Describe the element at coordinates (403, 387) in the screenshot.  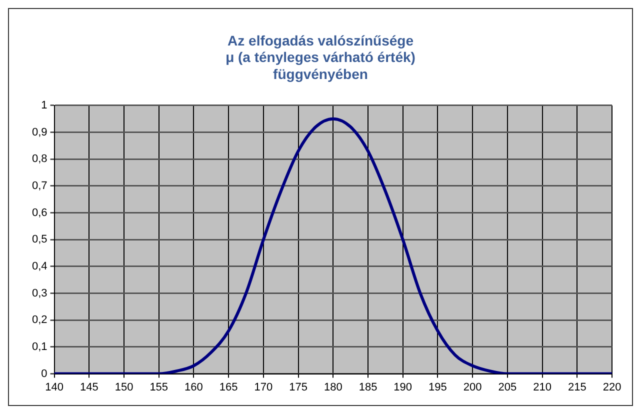
I see `x-tick-label: 190` at that location.